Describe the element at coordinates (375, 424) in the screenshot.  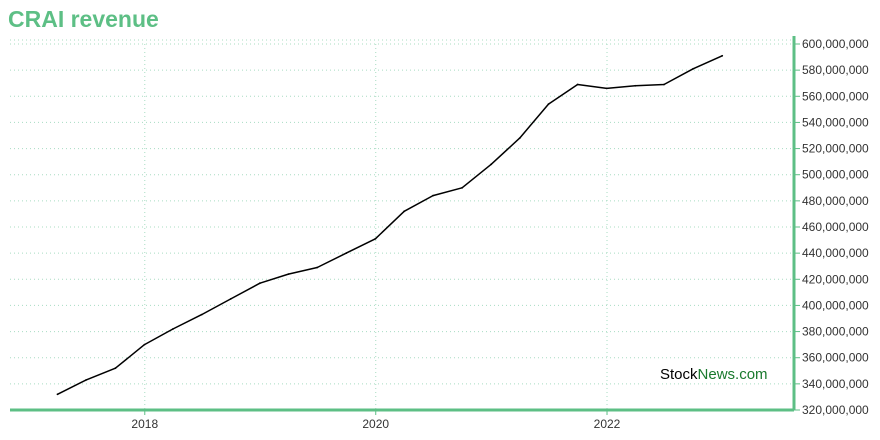
I see `x-tick-label: 2020` at that location.